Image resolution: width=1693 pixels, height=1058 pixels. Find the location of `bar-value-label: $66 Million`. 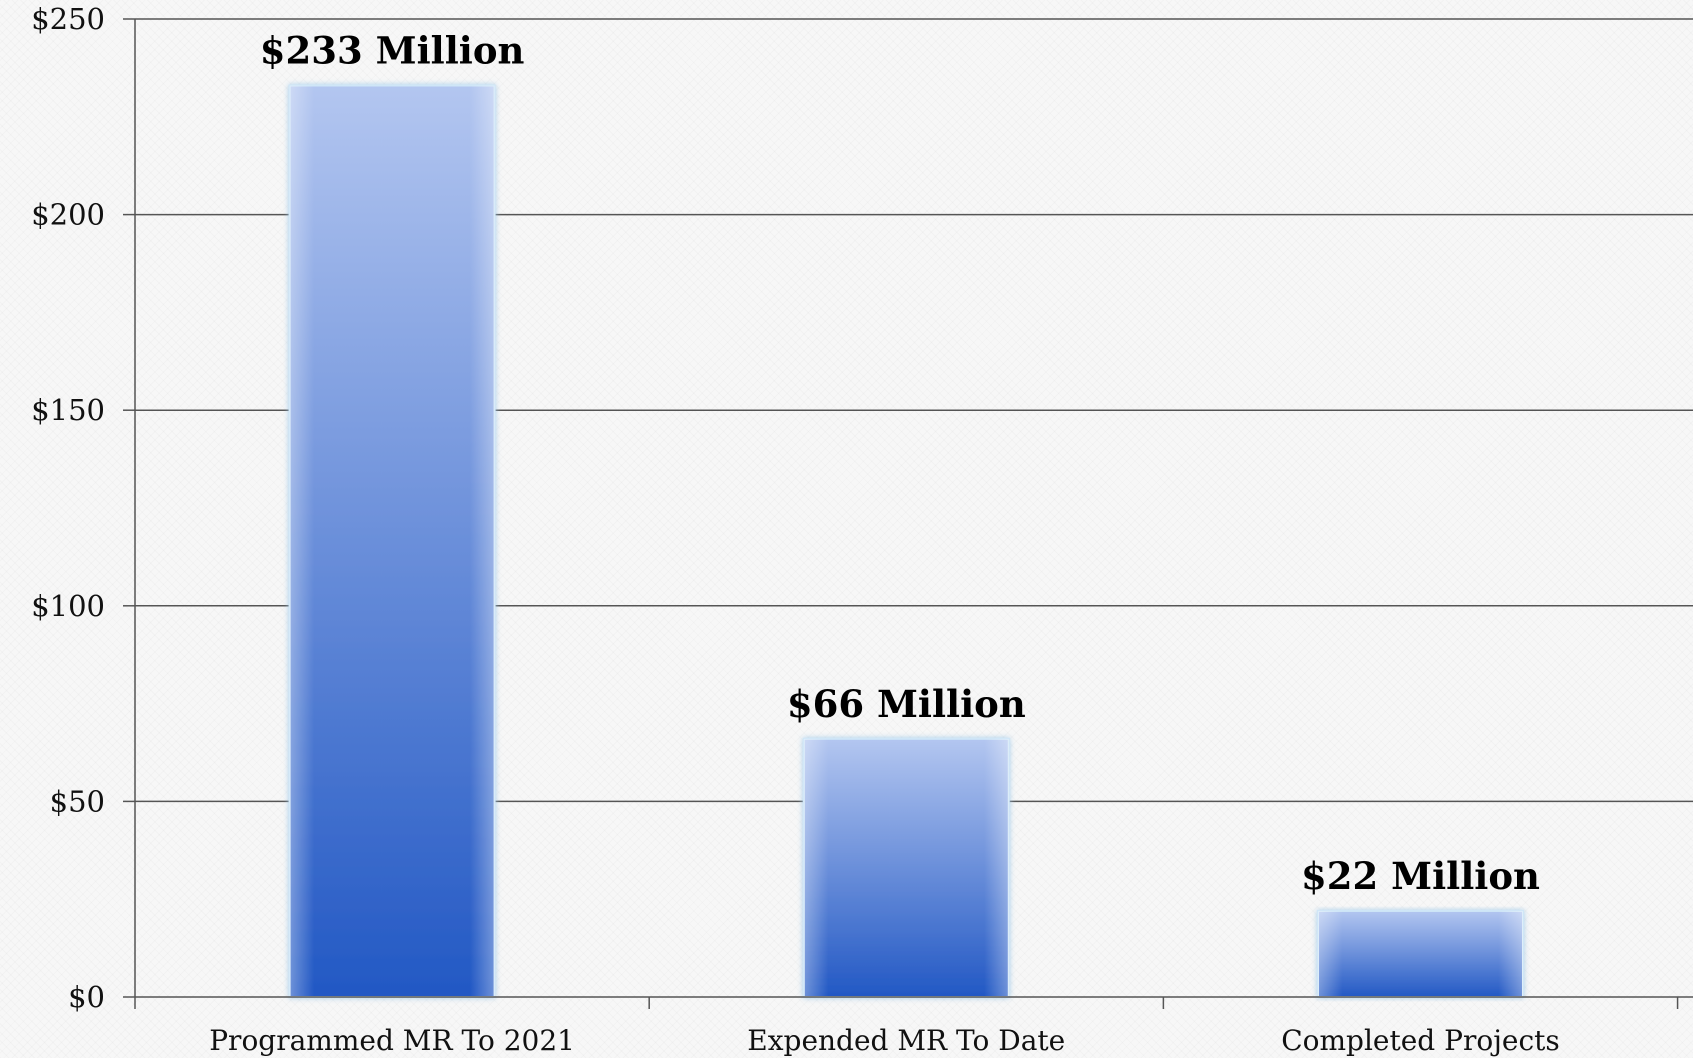

bar-value-label: $66 Million is located at coordinates (906, 704).